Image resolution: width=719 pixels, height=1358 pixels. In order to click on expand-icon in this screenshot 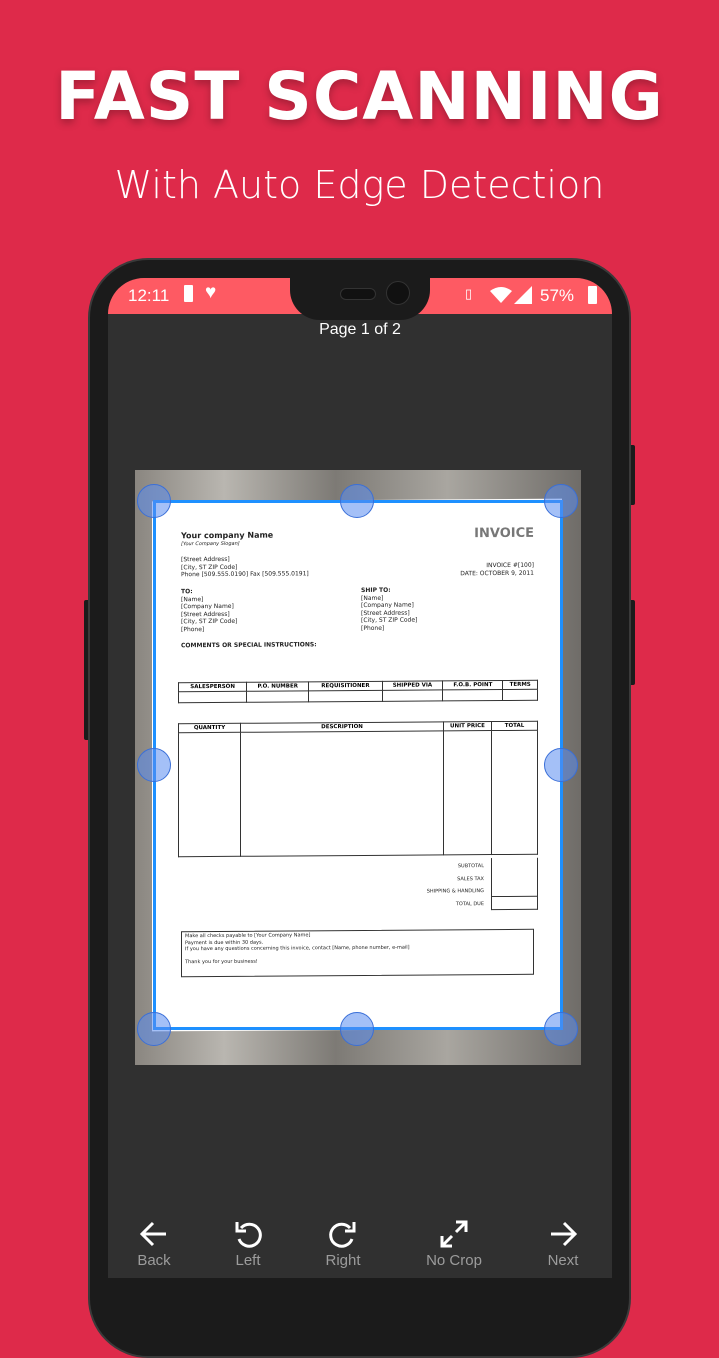, I will do `click(454, 1234)`.